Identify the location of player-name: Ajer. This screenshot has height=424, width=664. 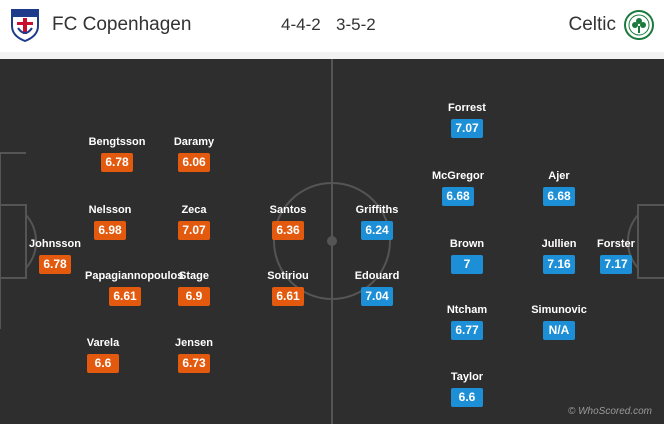
(559, 176).